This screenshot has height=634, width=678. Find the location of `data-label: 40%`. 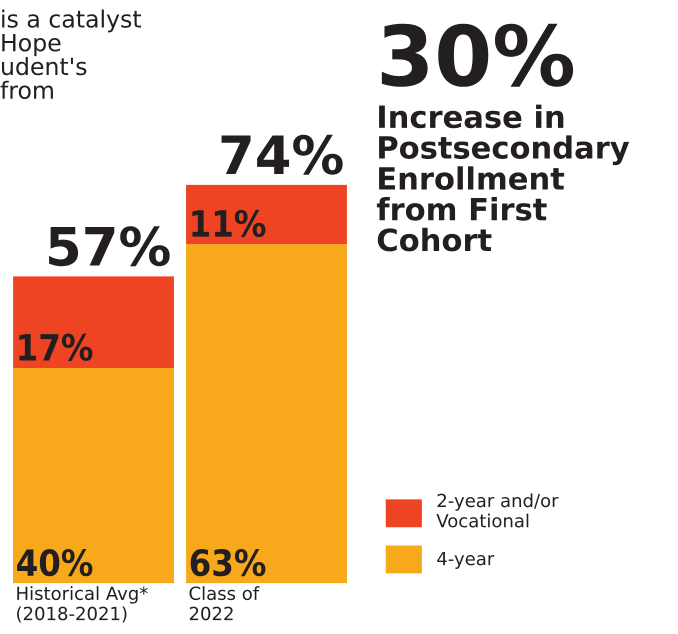

data-label: 40% is located at coordinates (54, 562).